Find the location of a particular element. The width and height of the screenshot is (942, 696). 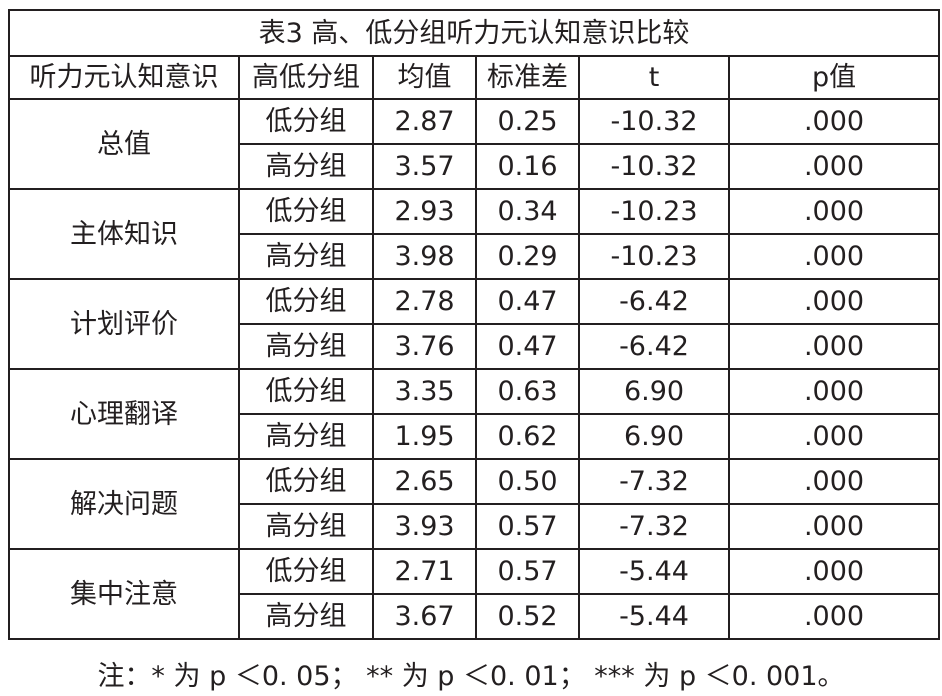

data-cell: 0.62 is located at coordinates (527, 436).